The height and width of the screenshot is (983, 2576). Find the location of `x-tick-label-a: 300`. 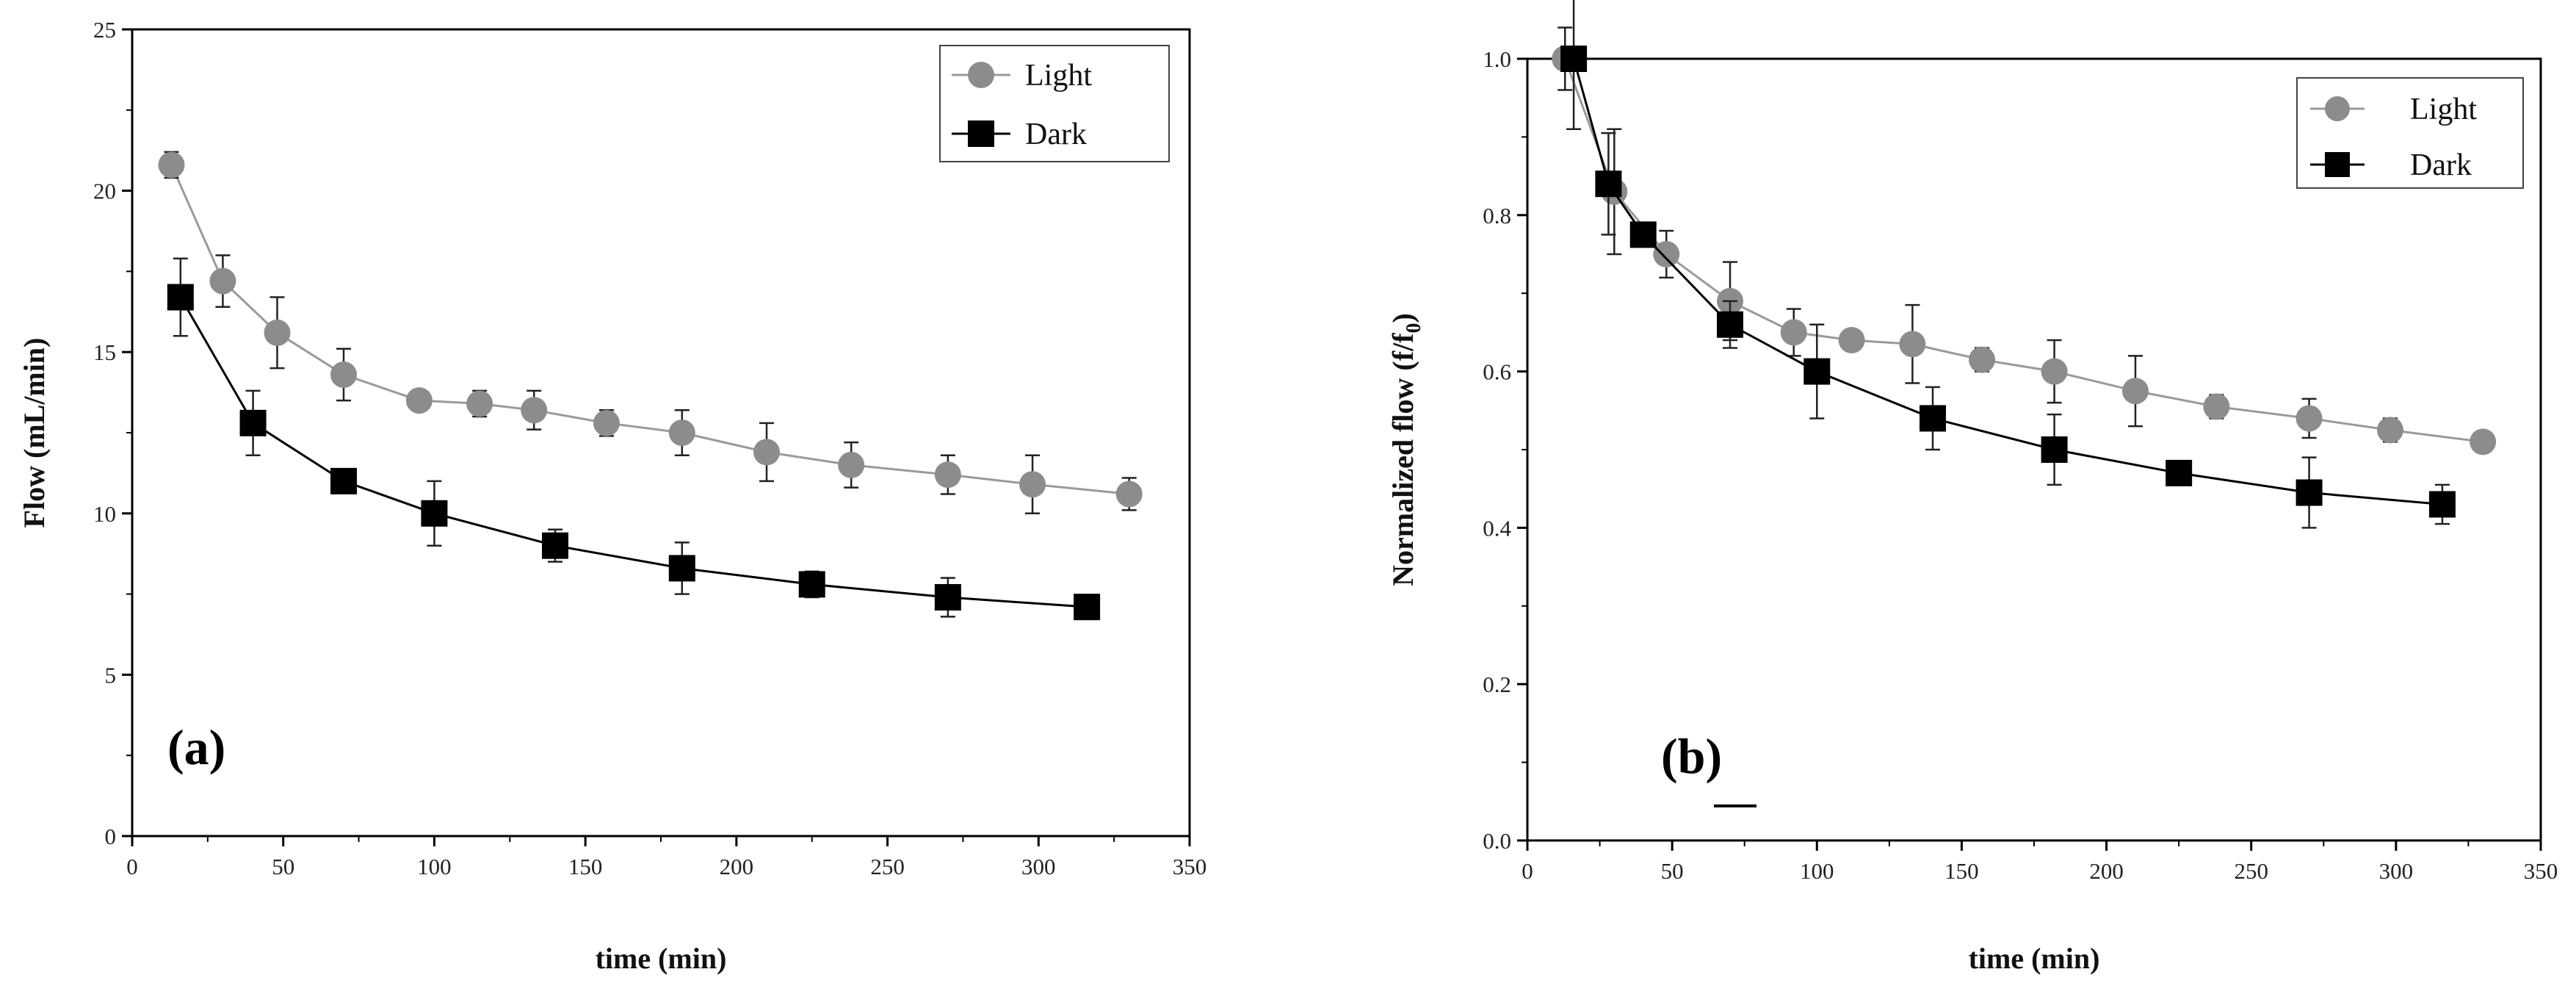

x-tick-label-a: 300 is located at coordinates (1038, 866).